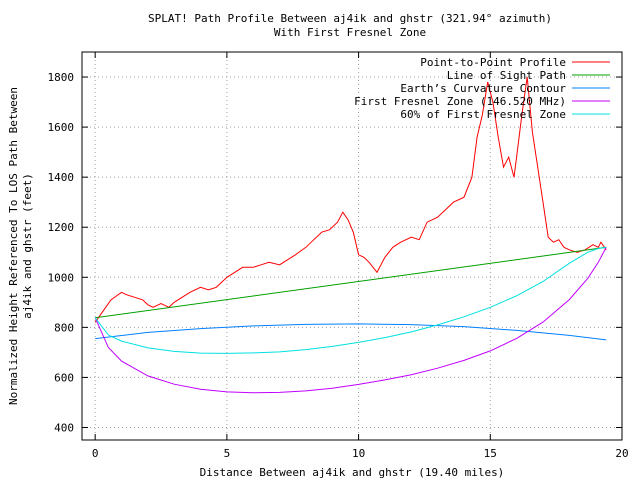 This screenshot has width=640, height=480. What do you see at coordinates (358, 453) in the screenshot?
I see `x-tick-label: 10` at bounding box center [358, 453].